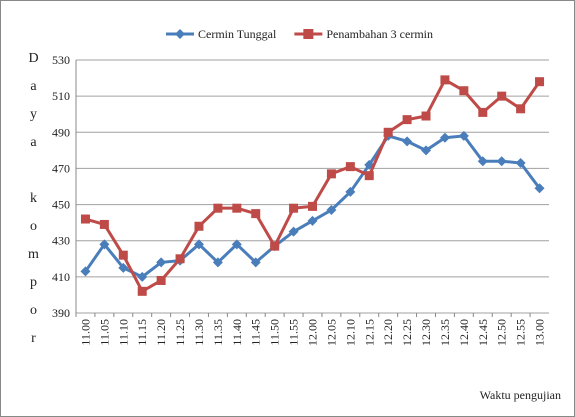  What do you see at coordinates (61, 241) in the screenshot?
I see `y-tick-label: 430` at bounding box center [61, 241].